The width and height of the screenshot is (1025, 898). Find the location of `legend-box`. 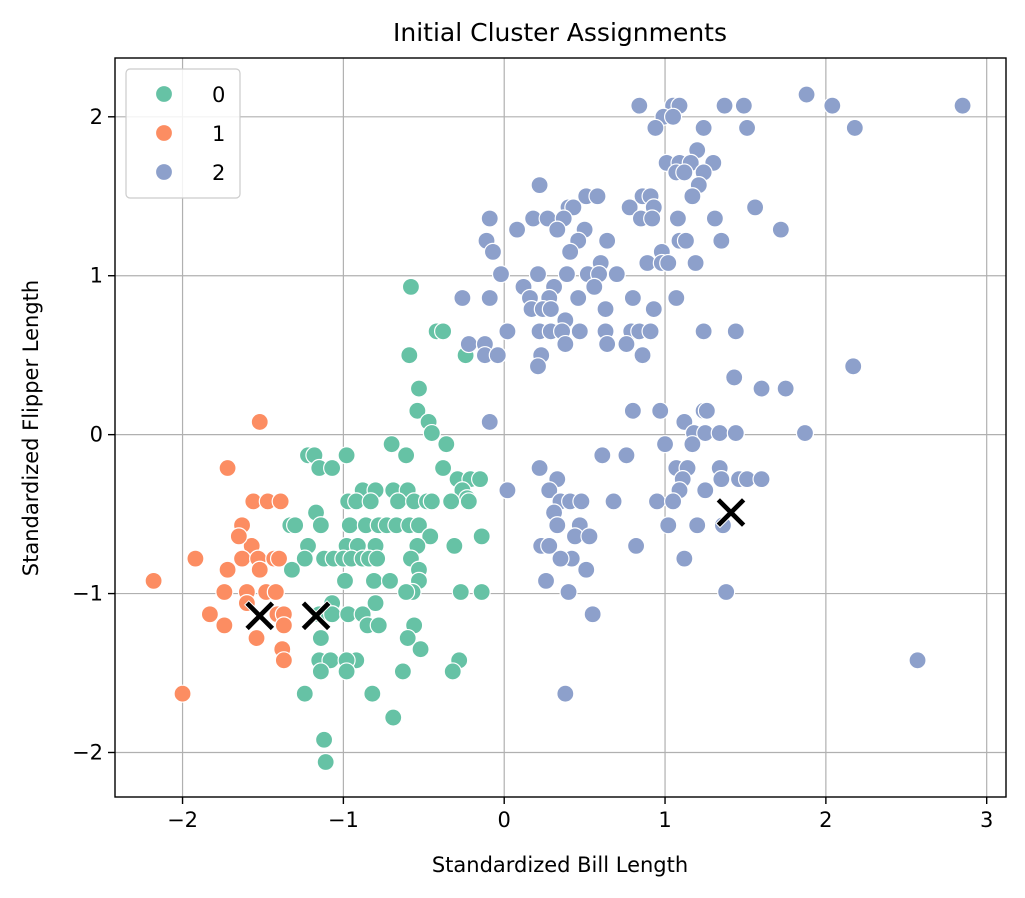

legend-box is located at coordinates (183, 133).